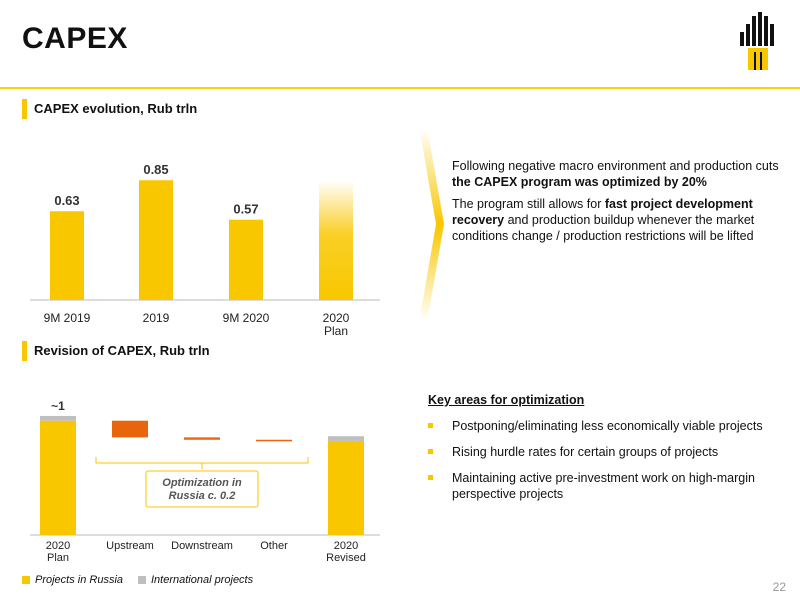 Image resolution: width=800 pixels, height=600 pixels. I want to click on summary-text-part: The program still allows for, so click(528, 204).